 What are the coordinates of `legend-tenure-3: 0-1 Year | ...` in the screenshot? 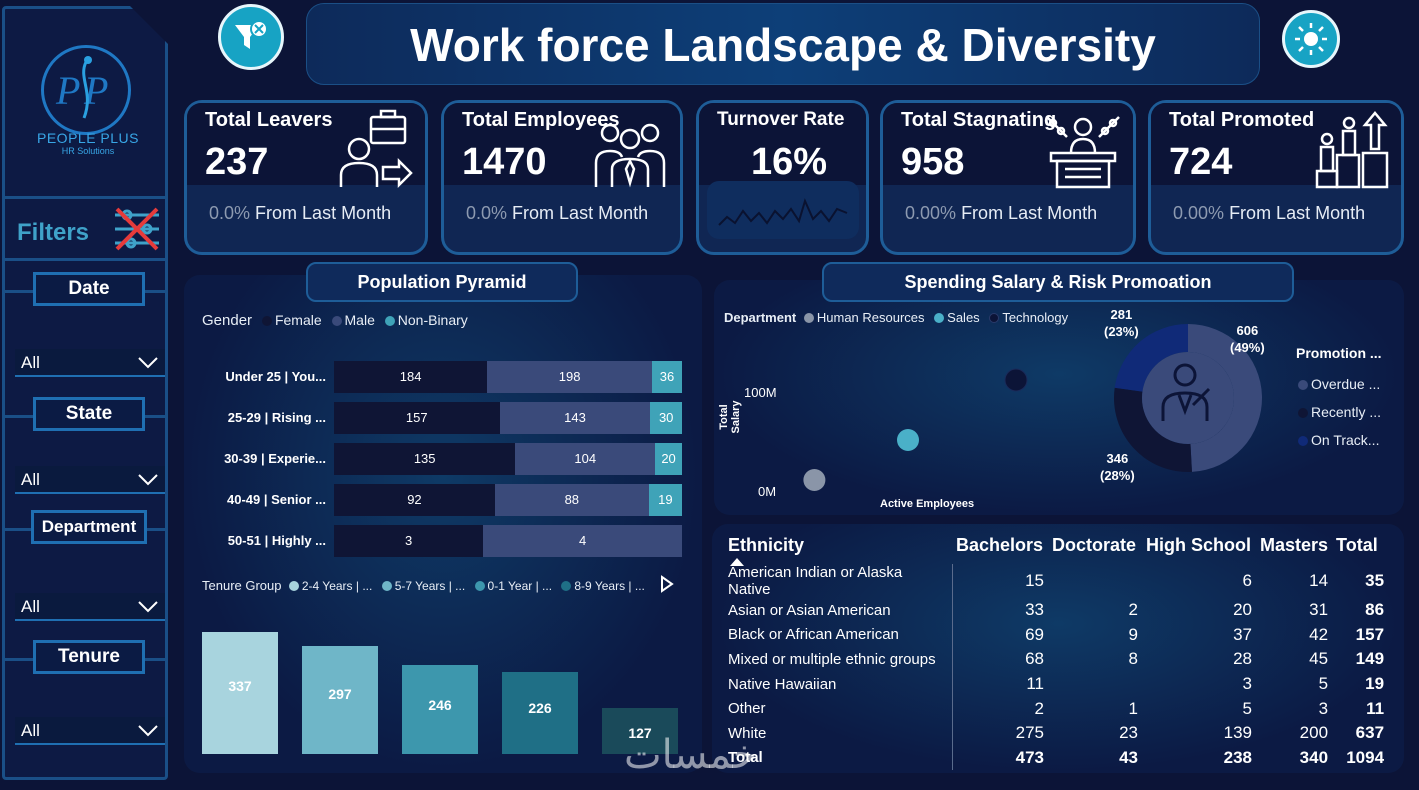 It's located at (520, 586).